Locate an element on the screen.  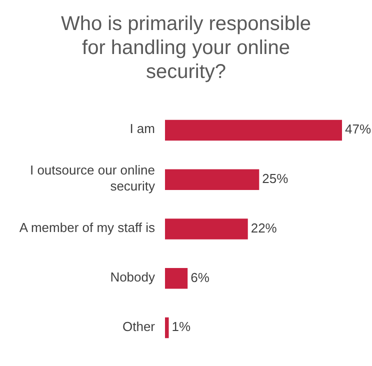
data-label: 25% is located at coordinates (275, 178).